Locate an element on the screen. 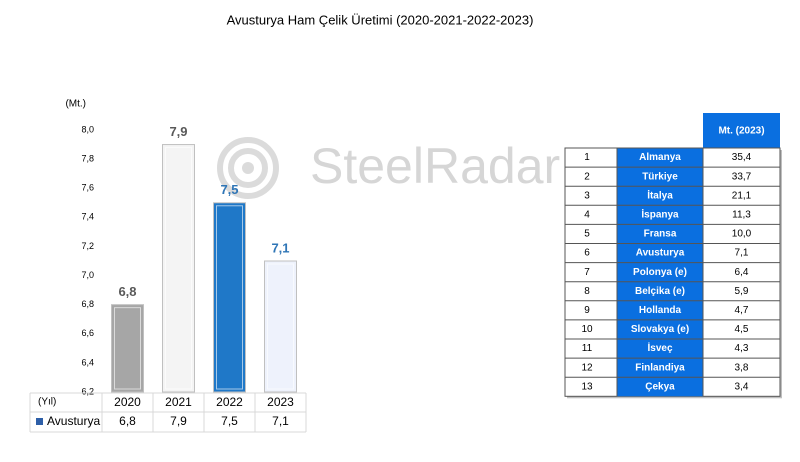 Image resolution: width=800 pixels, height=462 pixels. production: 5,9 is located at coordinates (742, 291).